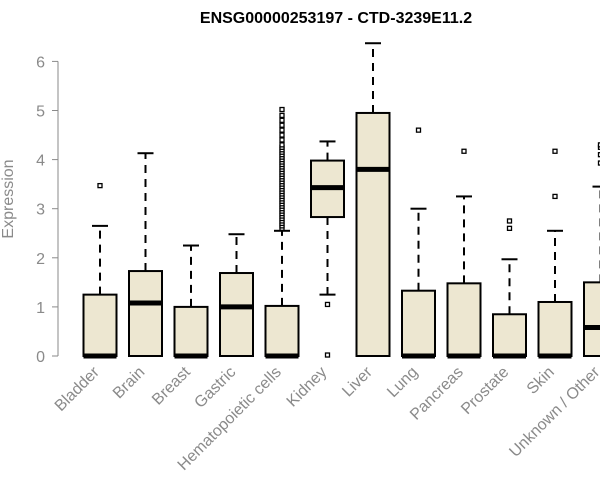 This screenshot has height=500, width=600. What do you see at coordinates (282, 232) in the screenshot?
I see `box-hematopoietic-cells` at bounding box center [282, 232].